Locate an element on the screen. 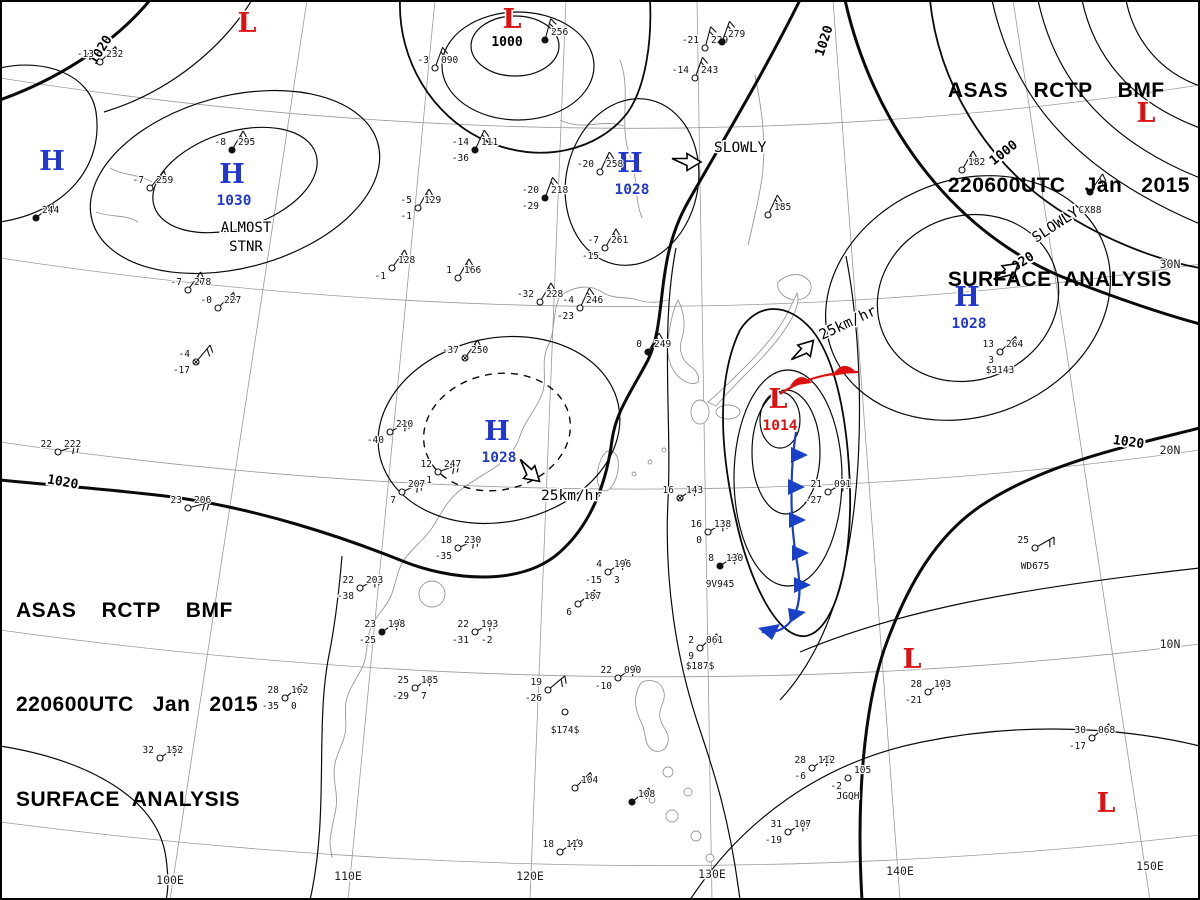 Image resolution: width=1200 pixels, height=900 pixels. station-value: 198 is located at coordinates (396, 624).